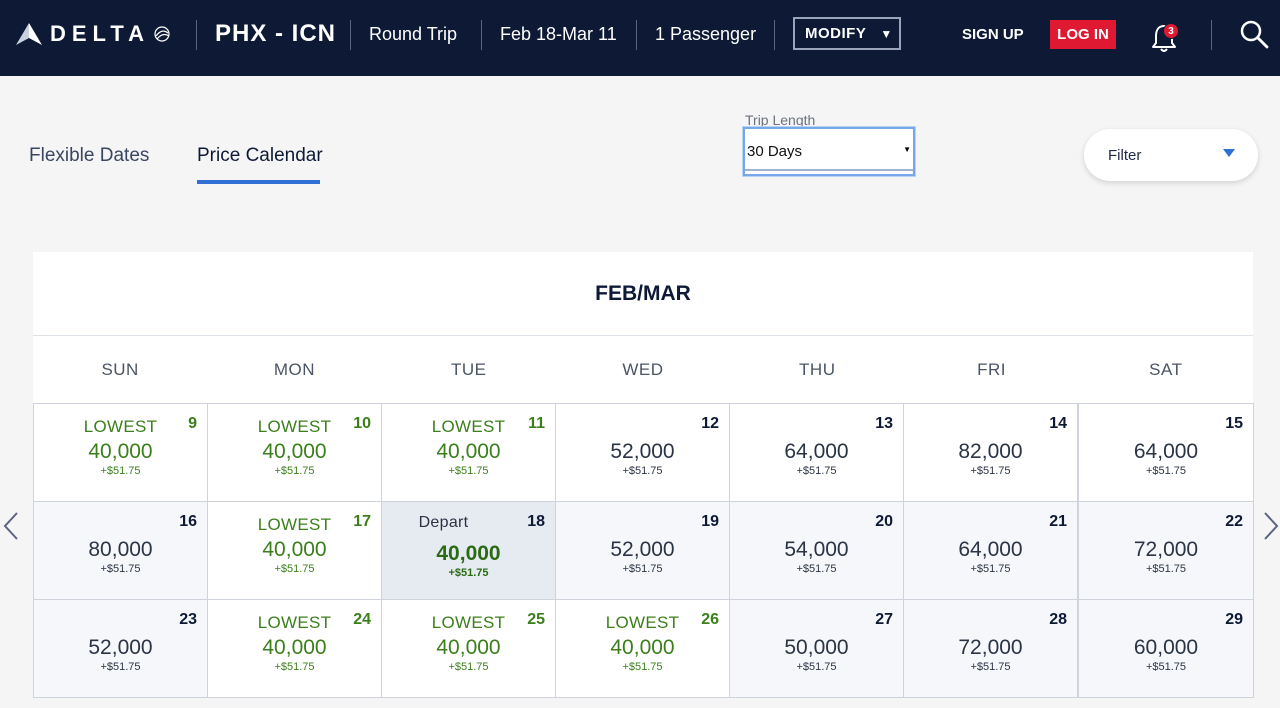 The image size is (1280, 708). Describe the element at coordinates (907, 149) in the screenshot. I see `dropdown-arrow-icon: ▼` at that location.